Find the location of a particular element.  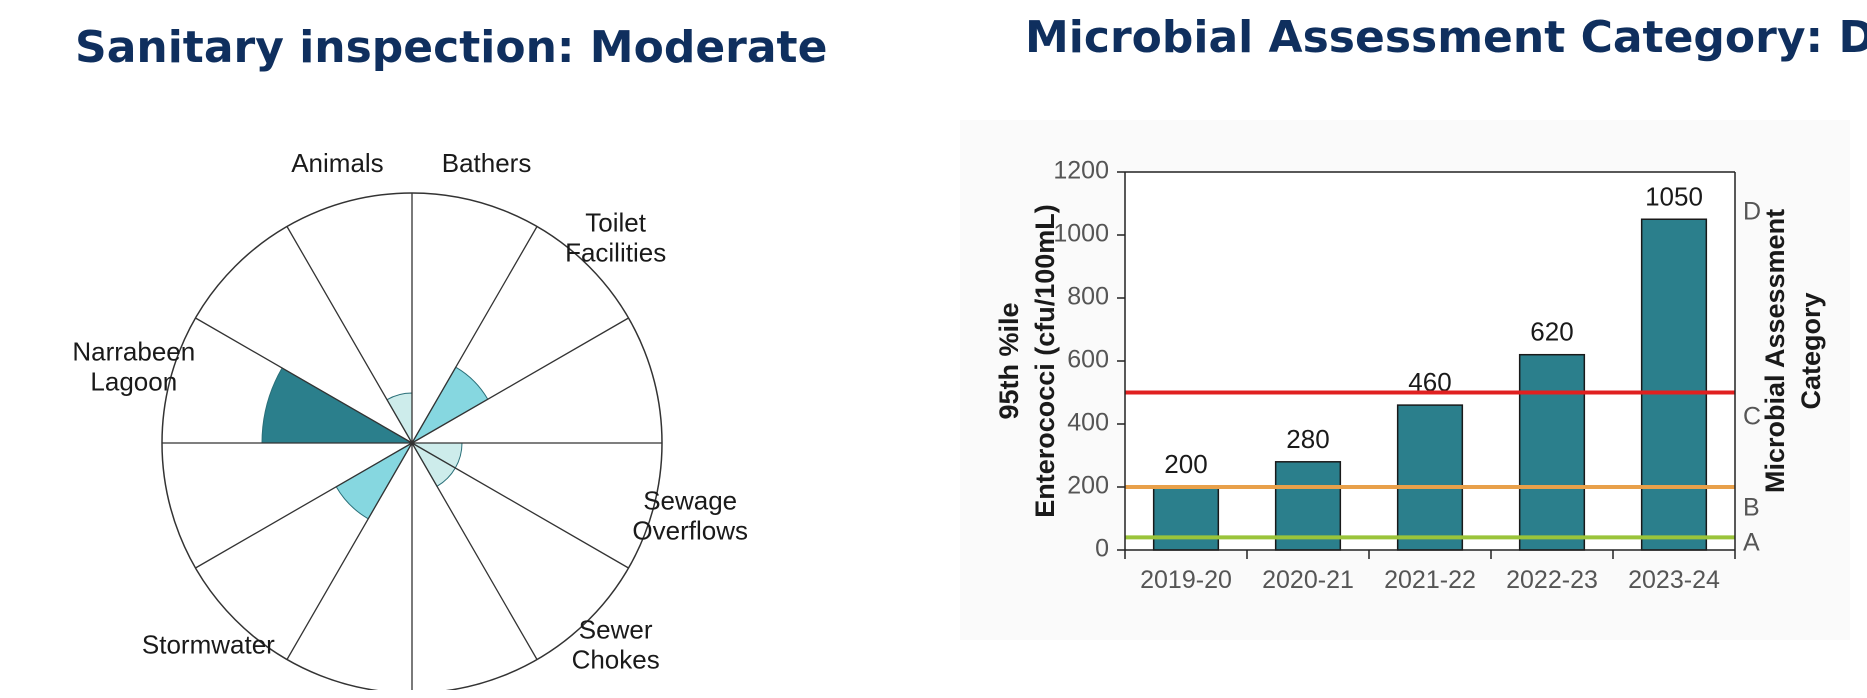

category-marker-d: D is located at coordinates (1752, 212).